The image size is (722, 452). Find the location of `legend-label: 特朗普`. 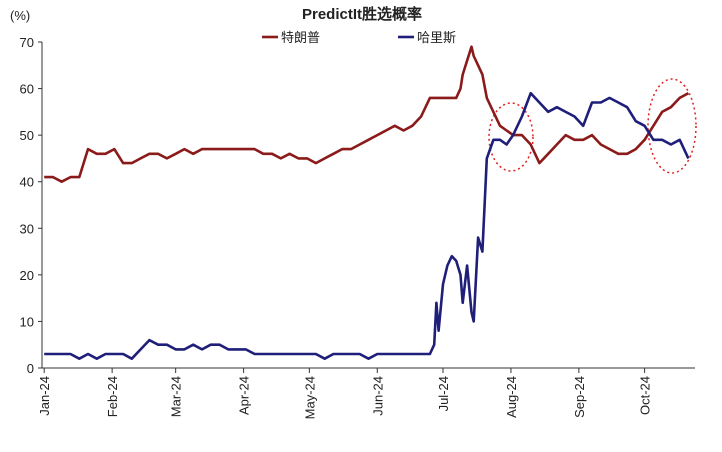

legend-label: 特朗普 is located at coordinates (300, 37).